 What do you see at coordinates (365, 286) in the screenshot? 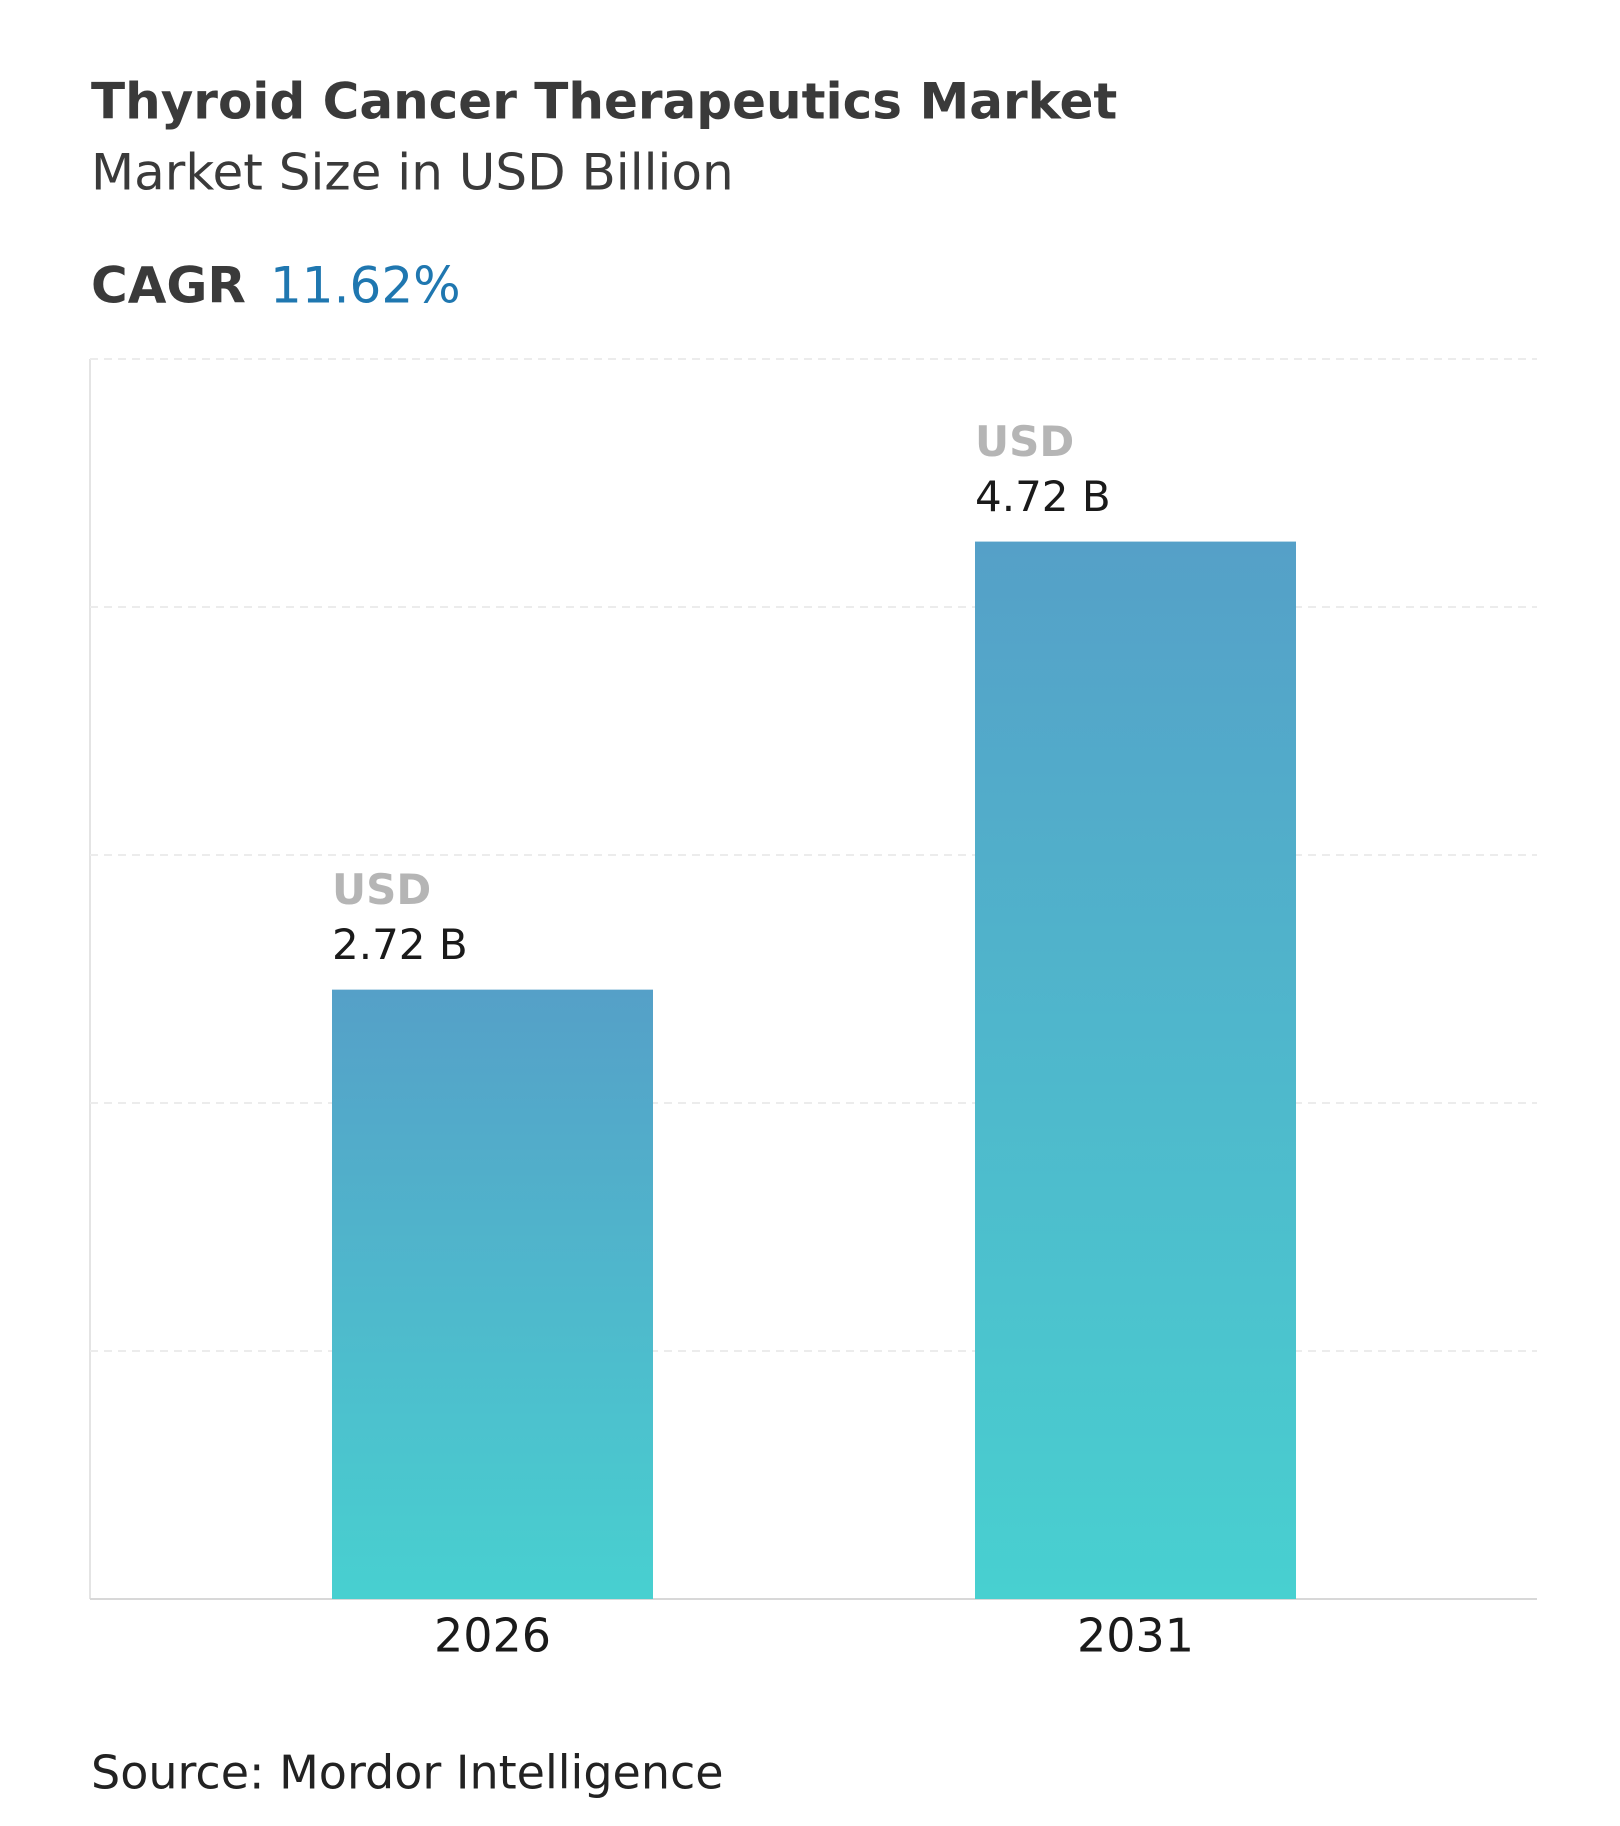
I see `cagr-value: 11.62%` at bounding box center [365, 286].